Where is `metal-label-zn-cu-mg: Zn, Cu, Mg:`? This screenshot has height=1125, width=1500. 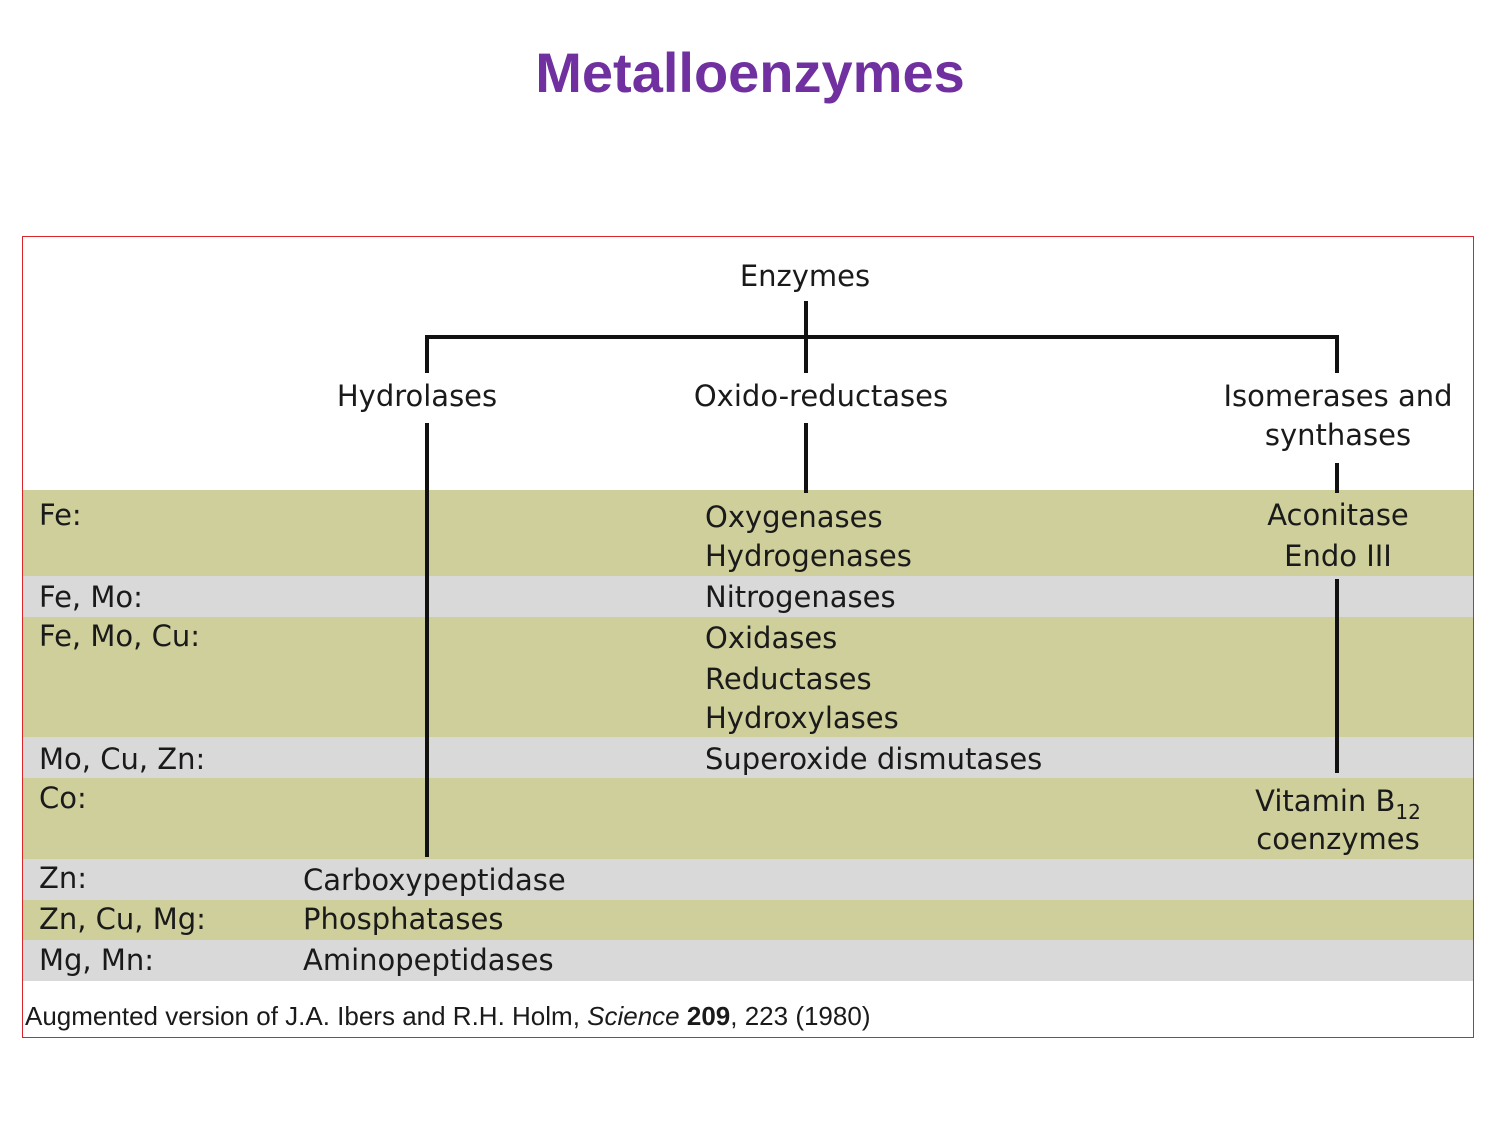
metal-label-zn-cu-mg: Zn, Cu, Mg: is located at coordinates (122, 919).